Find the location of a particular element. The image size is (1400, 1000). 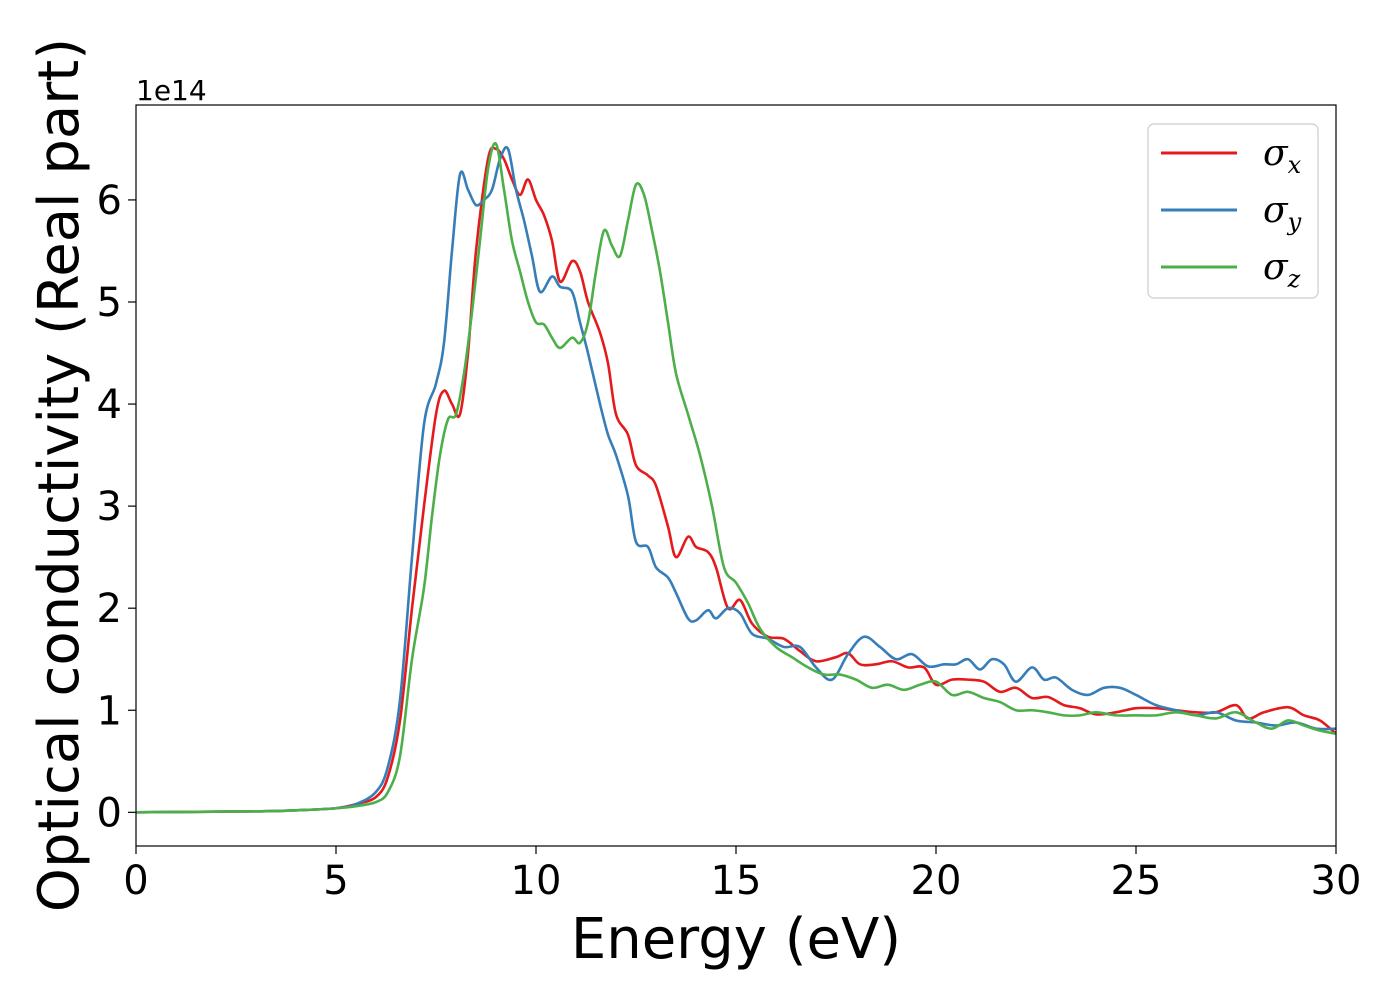

legend-label-x: σx is located at coordinates (1282, 156).